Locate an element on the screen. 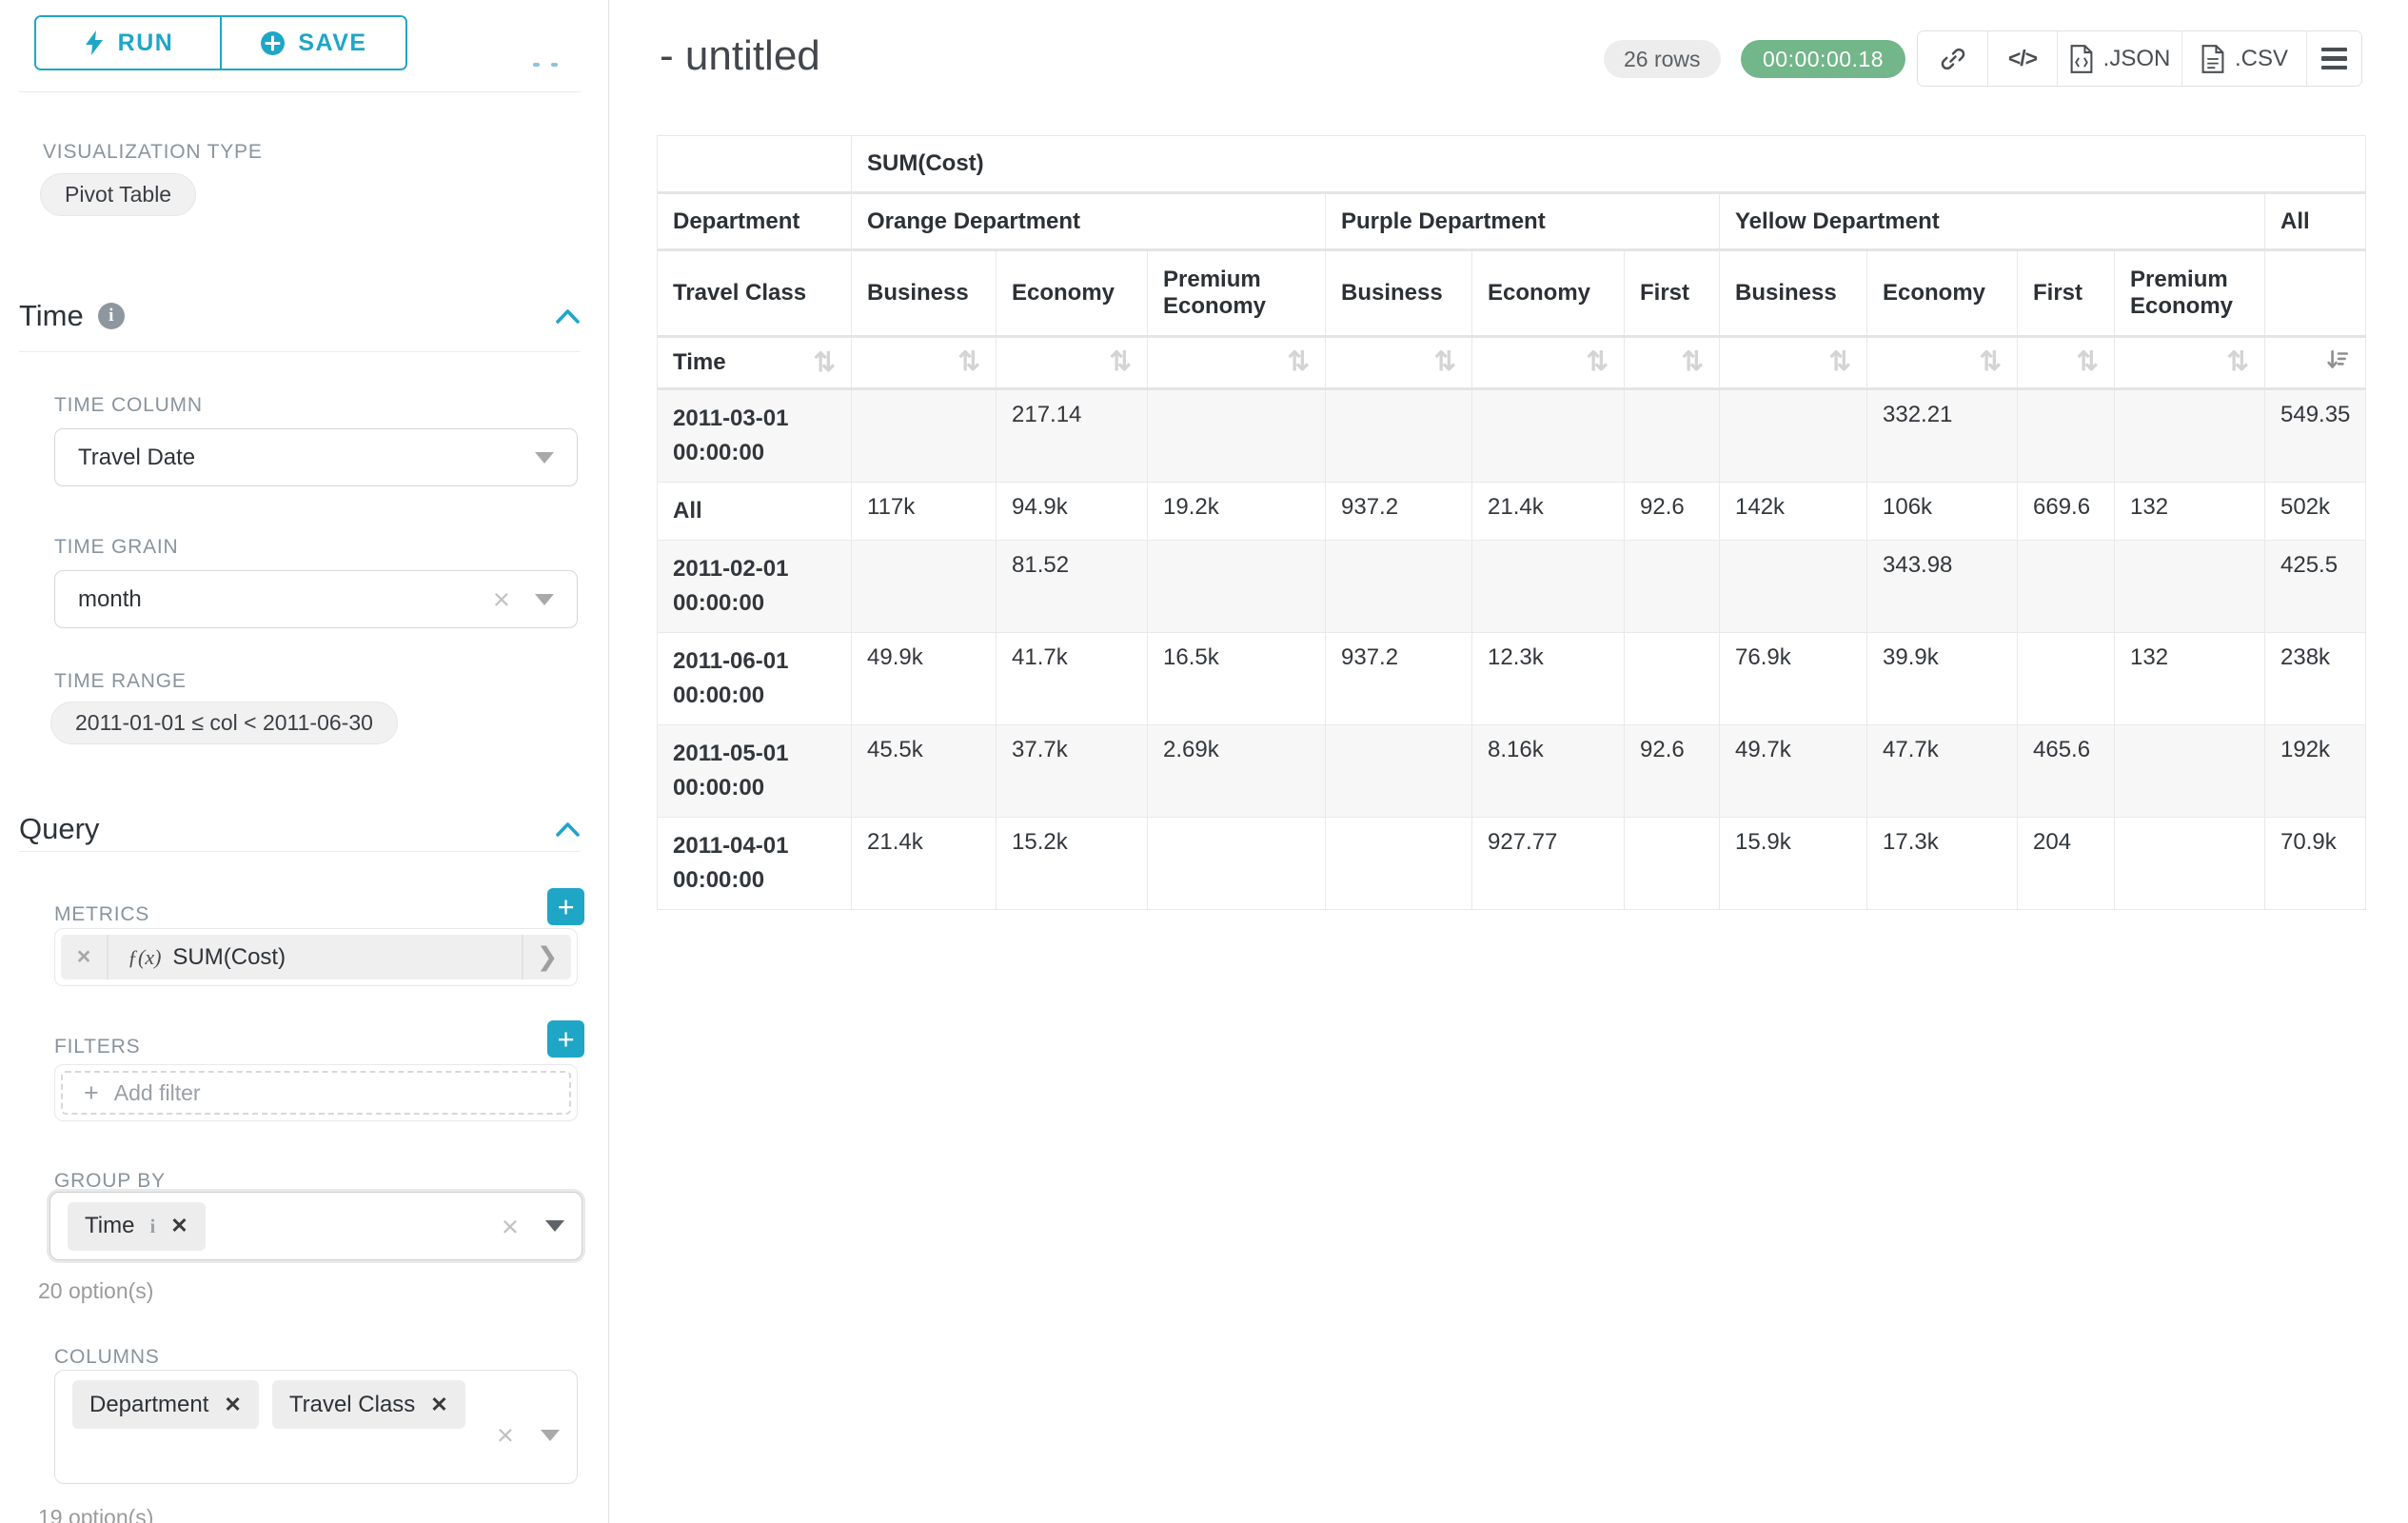 This screenshot has height=1523, width=2408. export-csv-button: .CSV is located at coordinates (2243, 59).